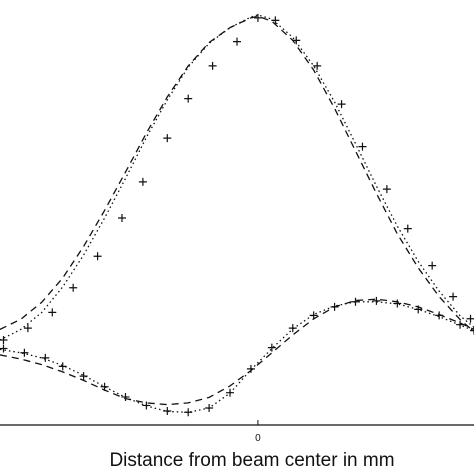 The height and width of the screenshot is (474, 474). I want to click on x-axis-label: Distance from beam center in mm, so click(251, 460).